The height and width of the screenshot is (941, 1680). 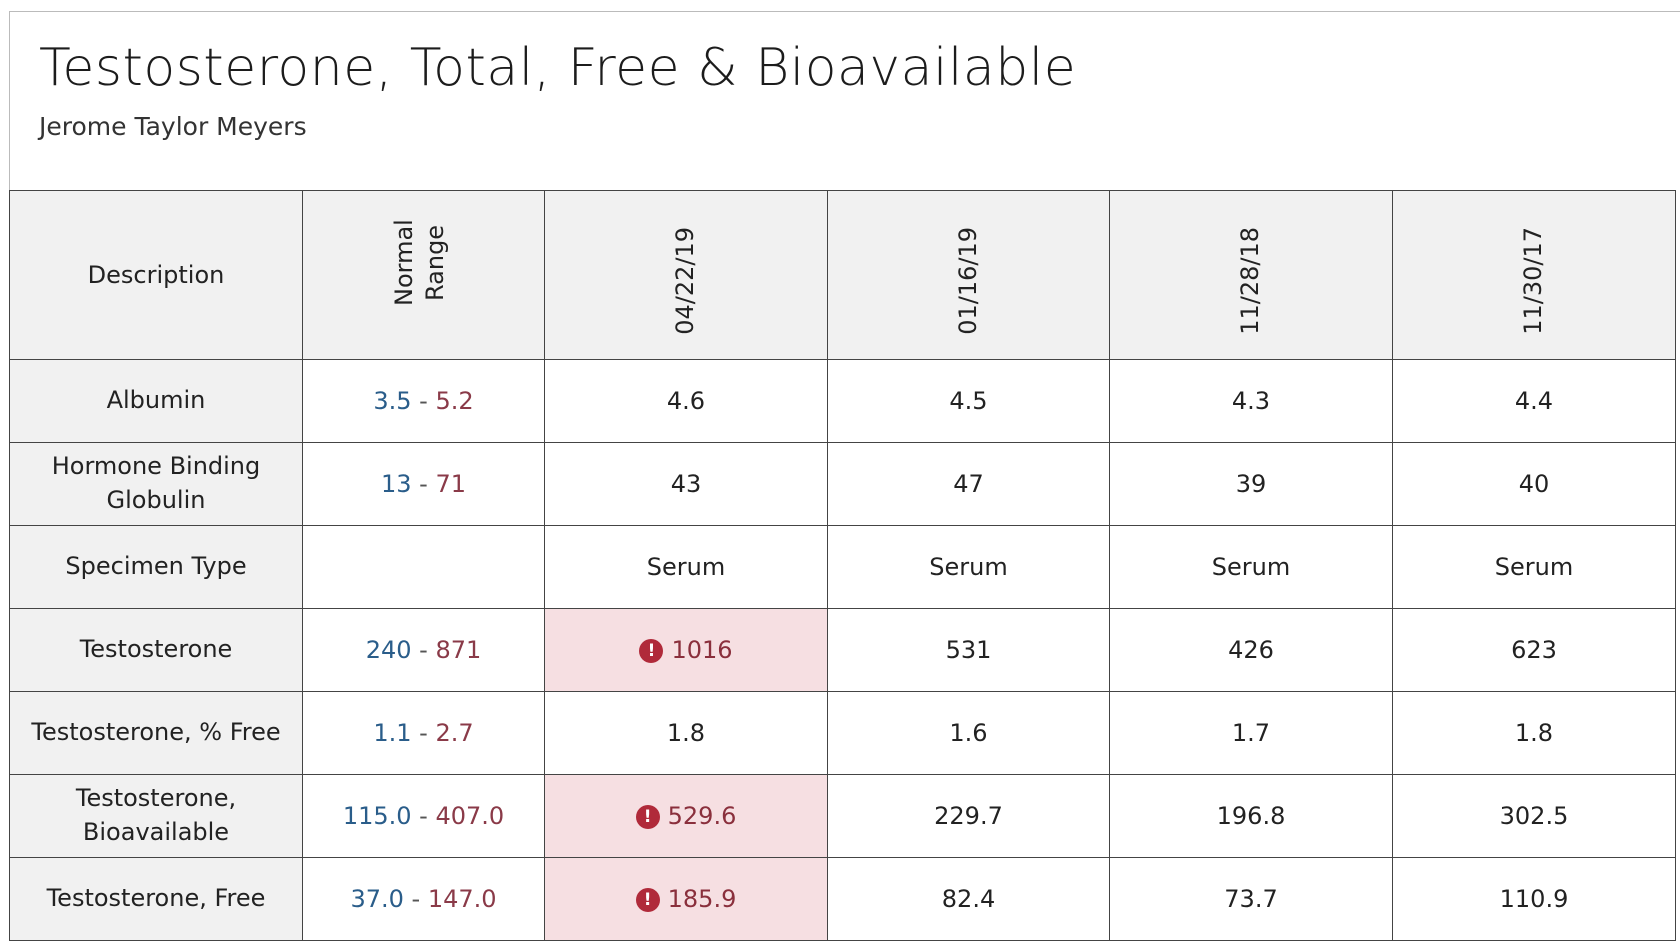 I want to click on value-text: 4.3, so click(x=1251, y=401).